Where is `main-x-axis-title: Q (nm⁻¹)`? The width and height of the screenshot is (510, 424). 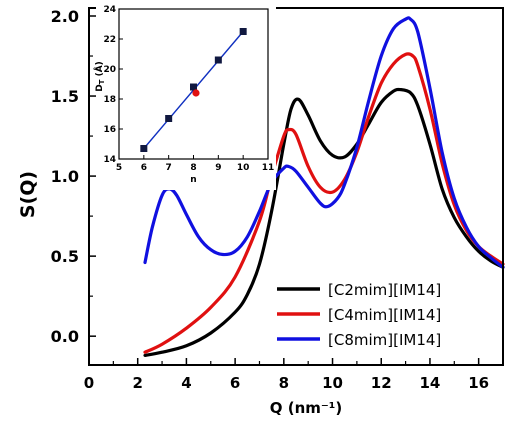 main-x-axis-title: Q (nm⁻¹) is located at coordinates (306, 408).